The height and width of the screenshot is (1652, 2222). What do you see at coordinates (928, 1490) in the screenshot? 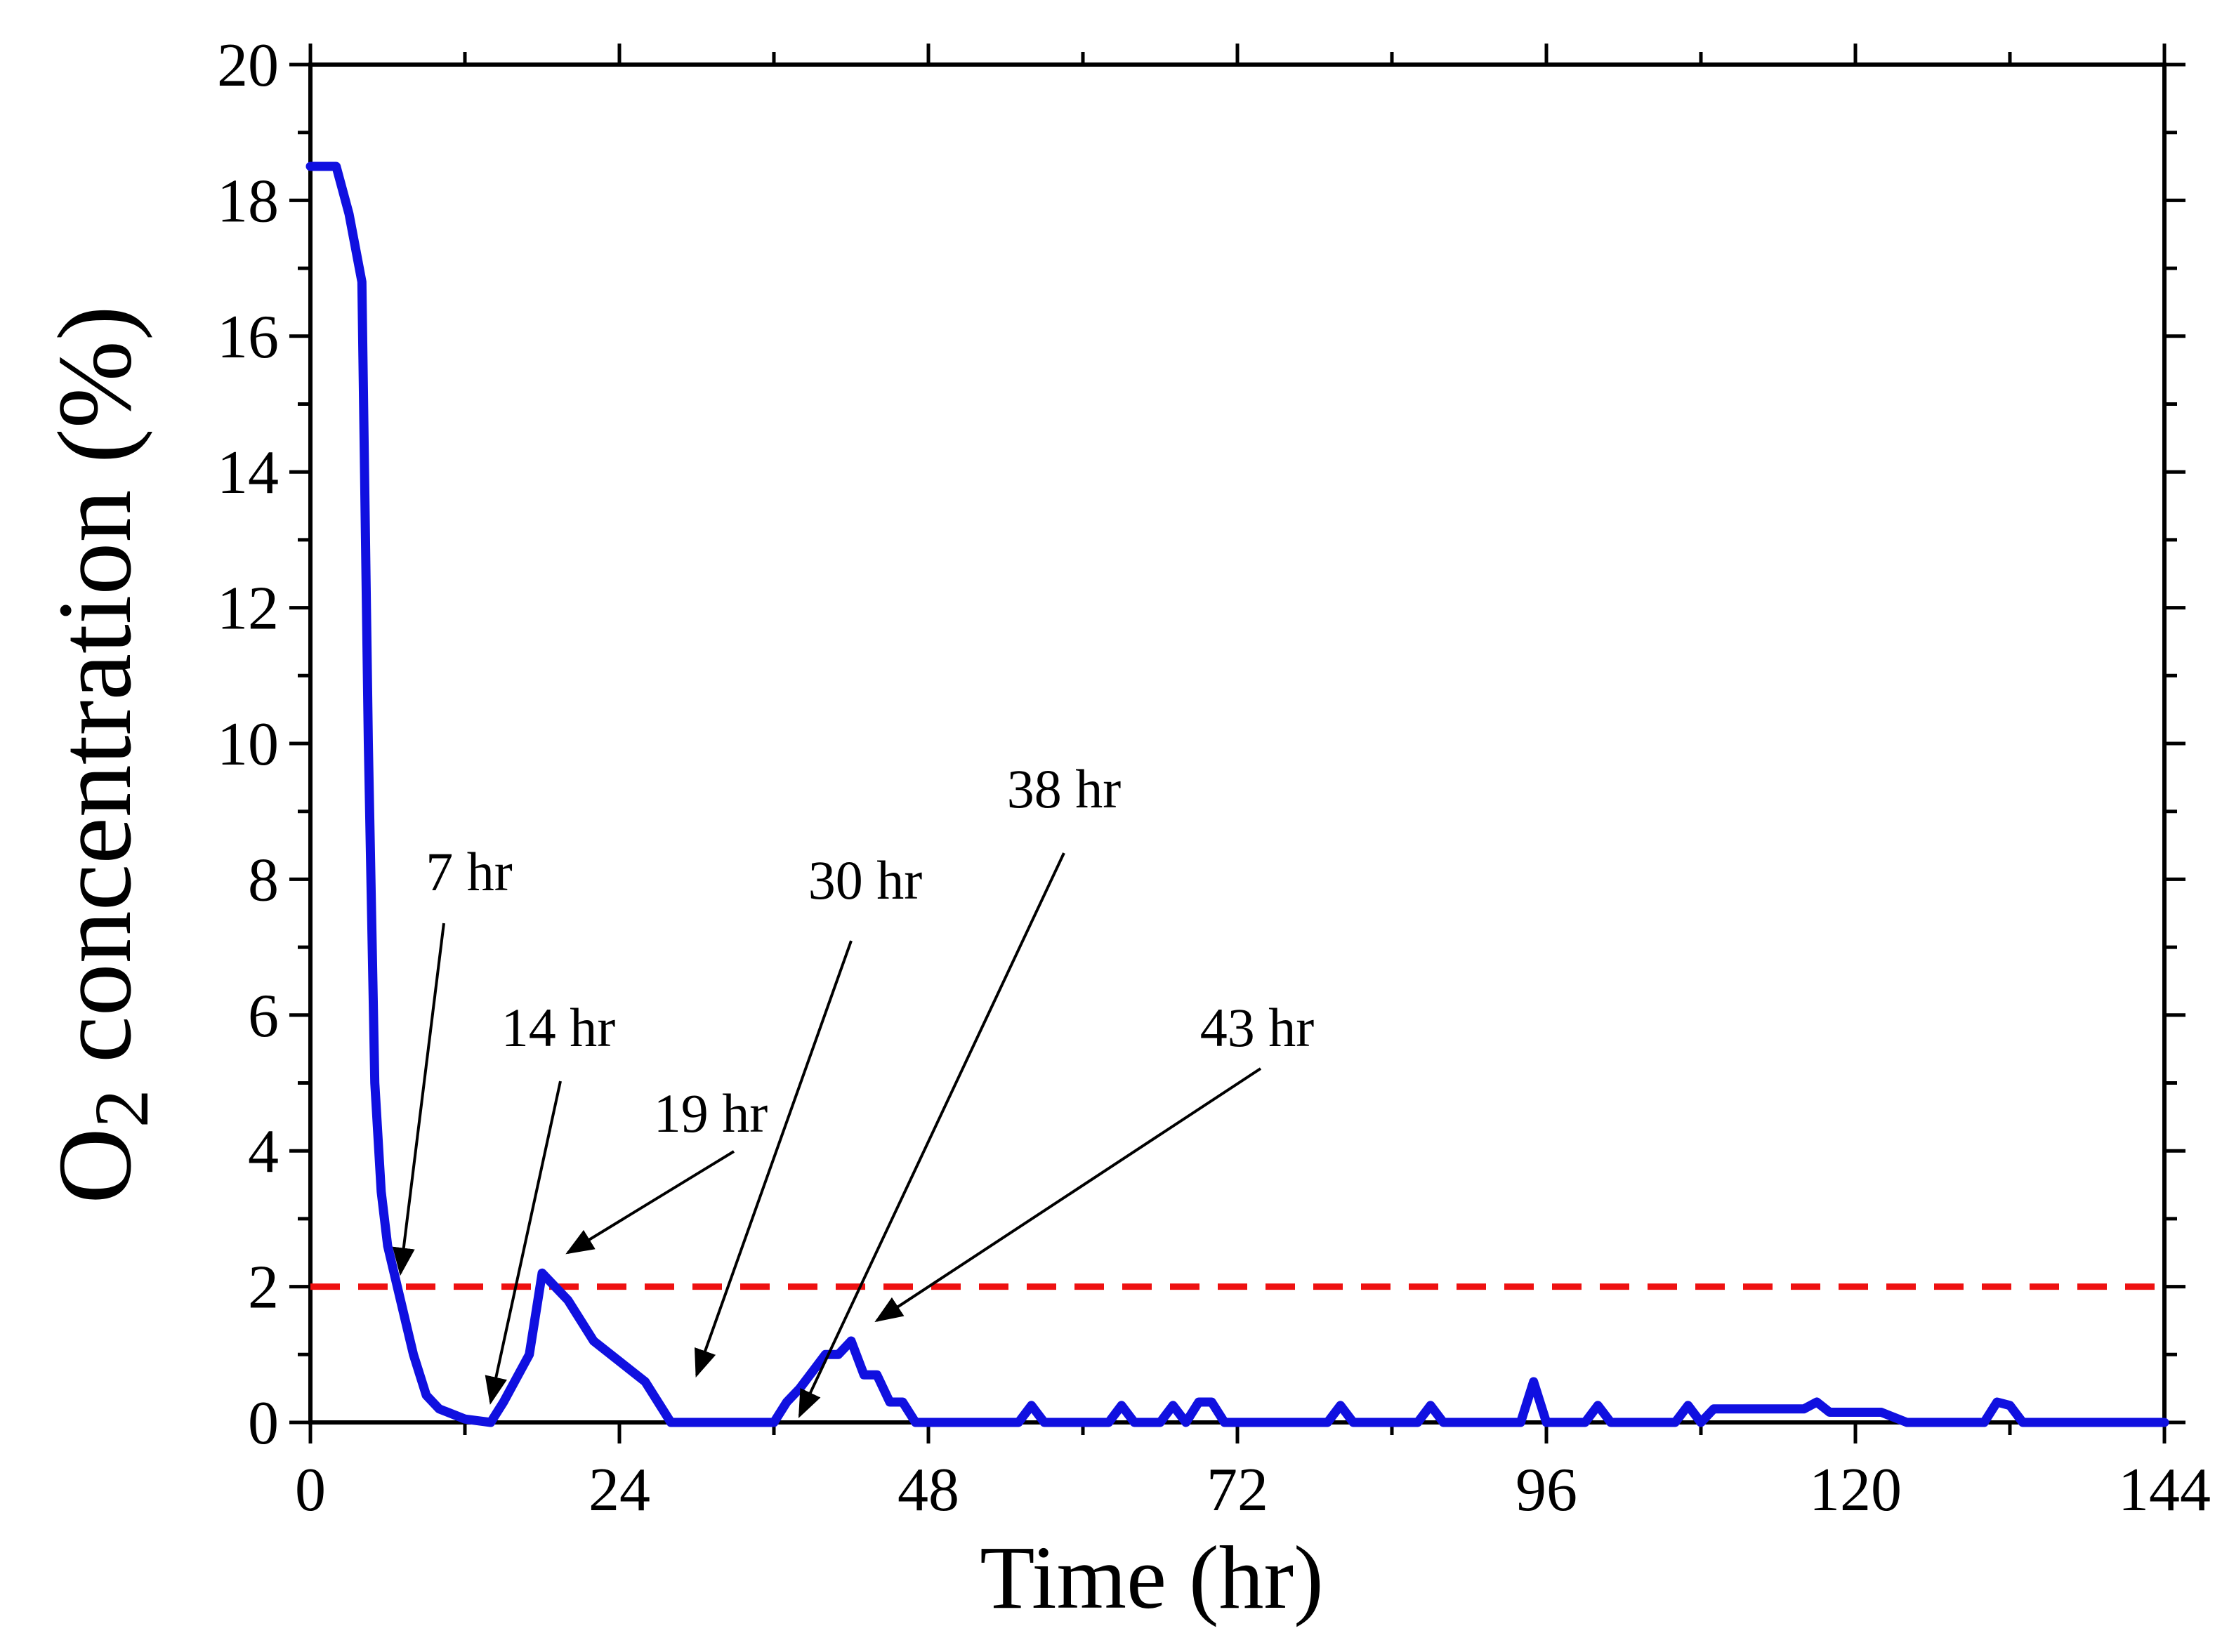
I see `x-tick-label: 48` at bounding box center [928, 1490].